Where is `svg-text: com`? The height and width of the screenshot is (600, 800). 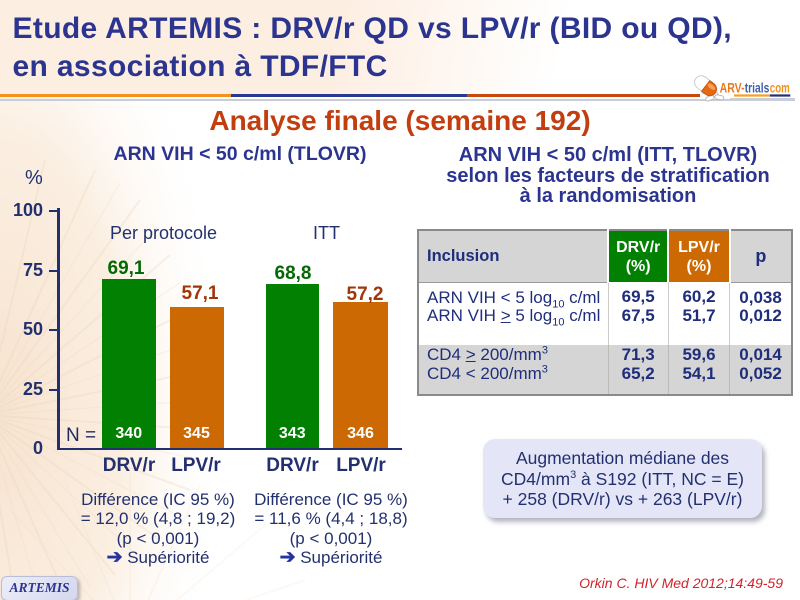 svg-text: com is located at coordinates (780, 88).